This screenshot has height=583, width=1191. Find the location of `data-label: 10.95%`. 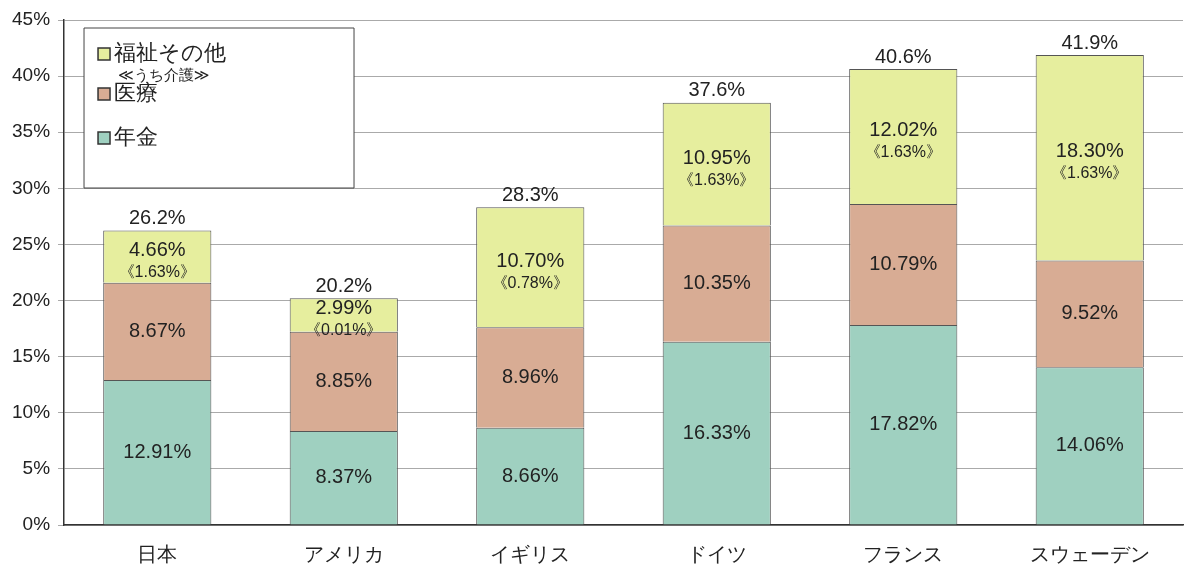

data-label: 10.95% is located at coordinates (716, 156).